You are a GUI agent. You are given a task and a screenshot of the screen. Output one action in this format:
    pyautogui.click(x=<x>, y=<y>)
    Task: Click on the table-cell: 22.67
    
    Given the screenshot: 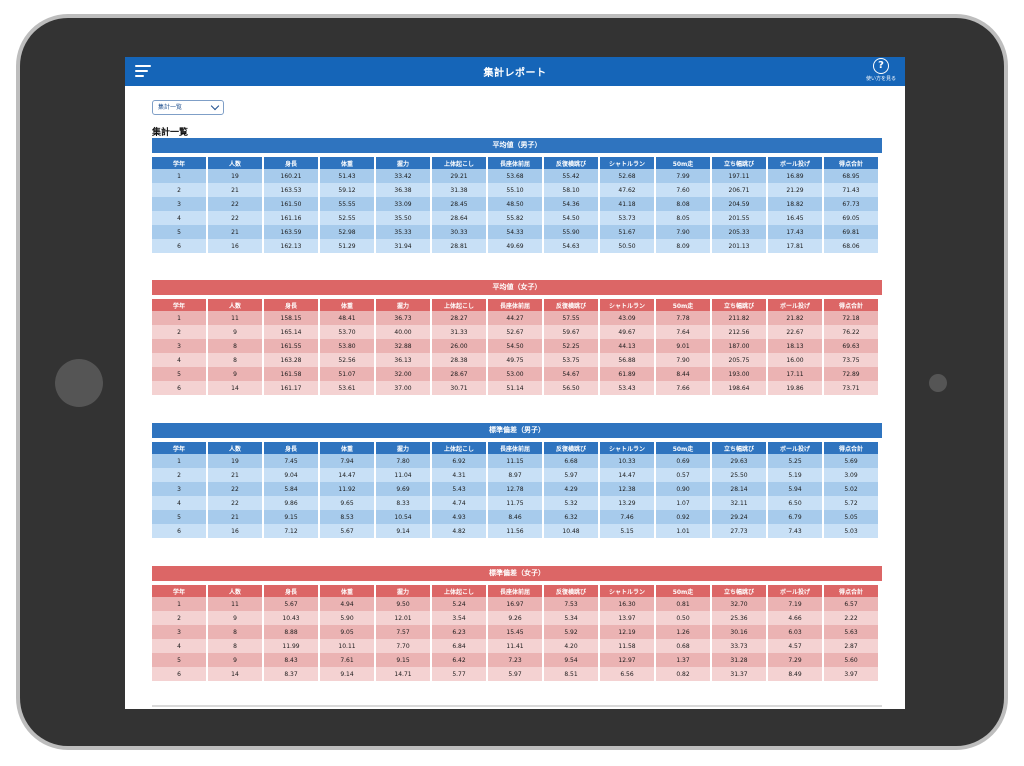 What is the action you would take?
    pyautogui.click(x=795, y=332)
    